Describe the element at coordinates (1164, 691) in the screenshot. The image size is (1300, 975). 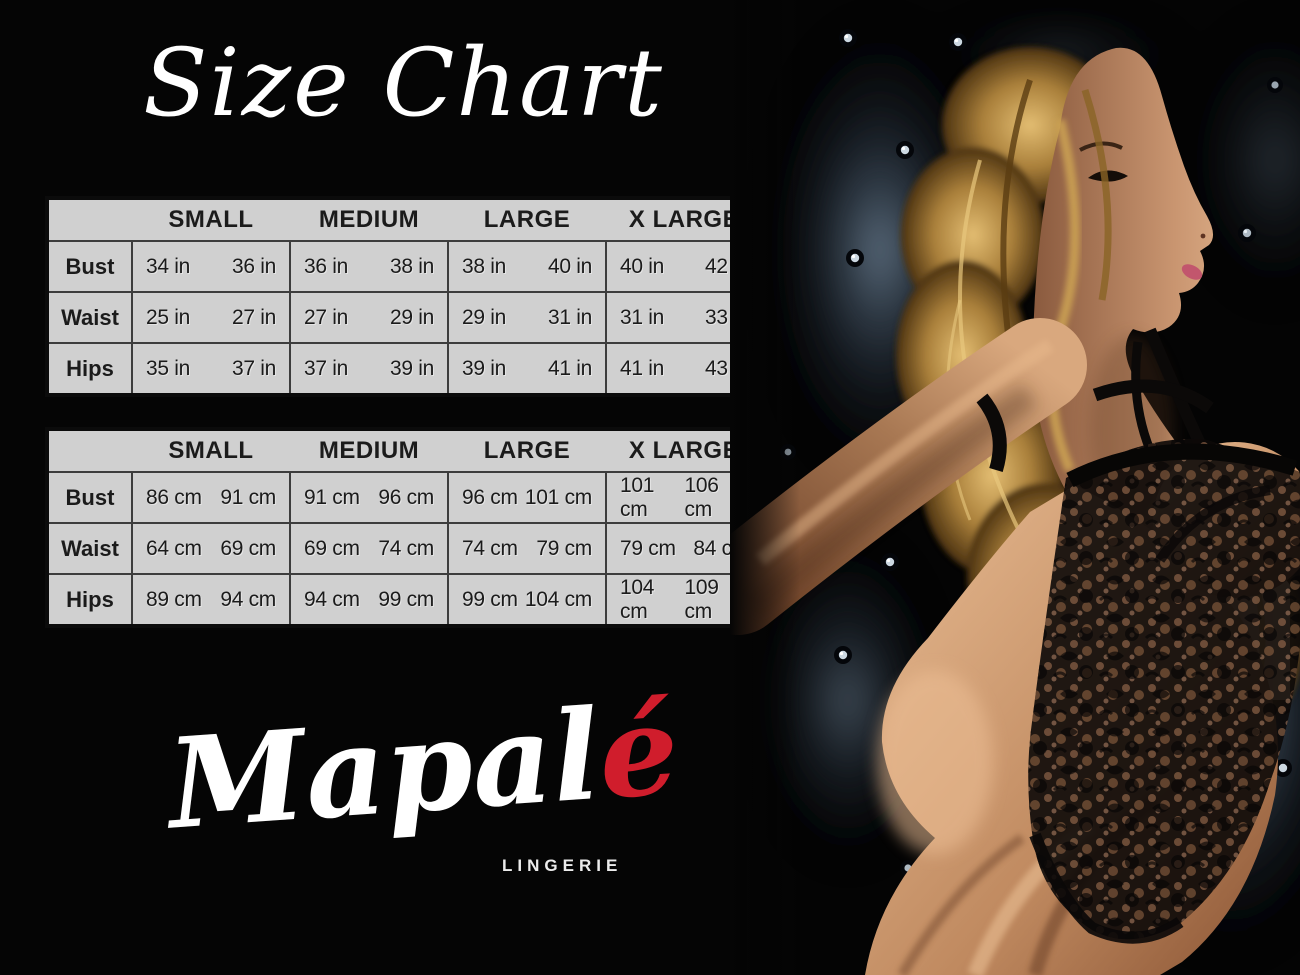
I see `lace-bodysuit` at that location.